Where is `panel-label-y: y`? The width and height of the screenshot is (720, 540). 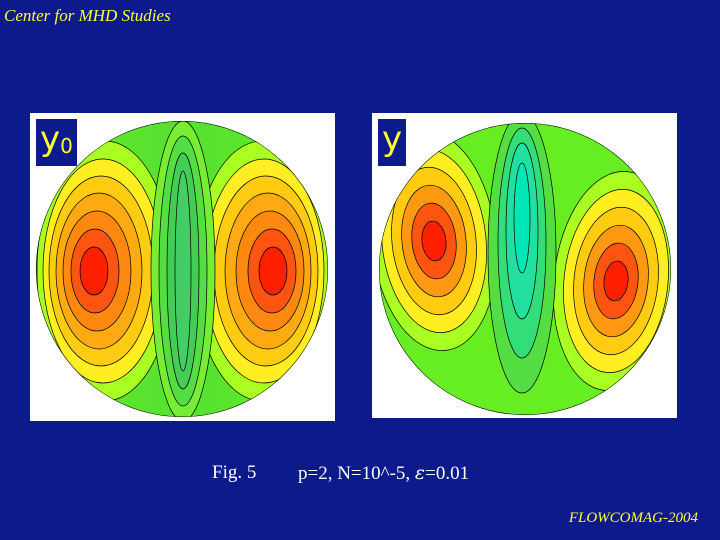
panel-label-y: y is located at coordinates (392, 142).